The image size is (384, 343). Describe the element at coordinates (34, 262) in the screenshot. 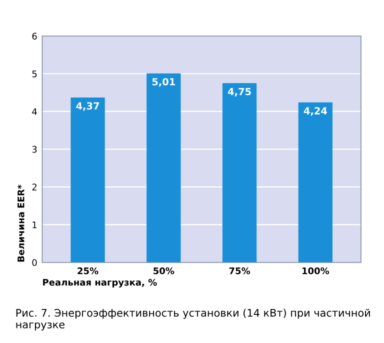

I see `y-tick-label: 0` at that location.